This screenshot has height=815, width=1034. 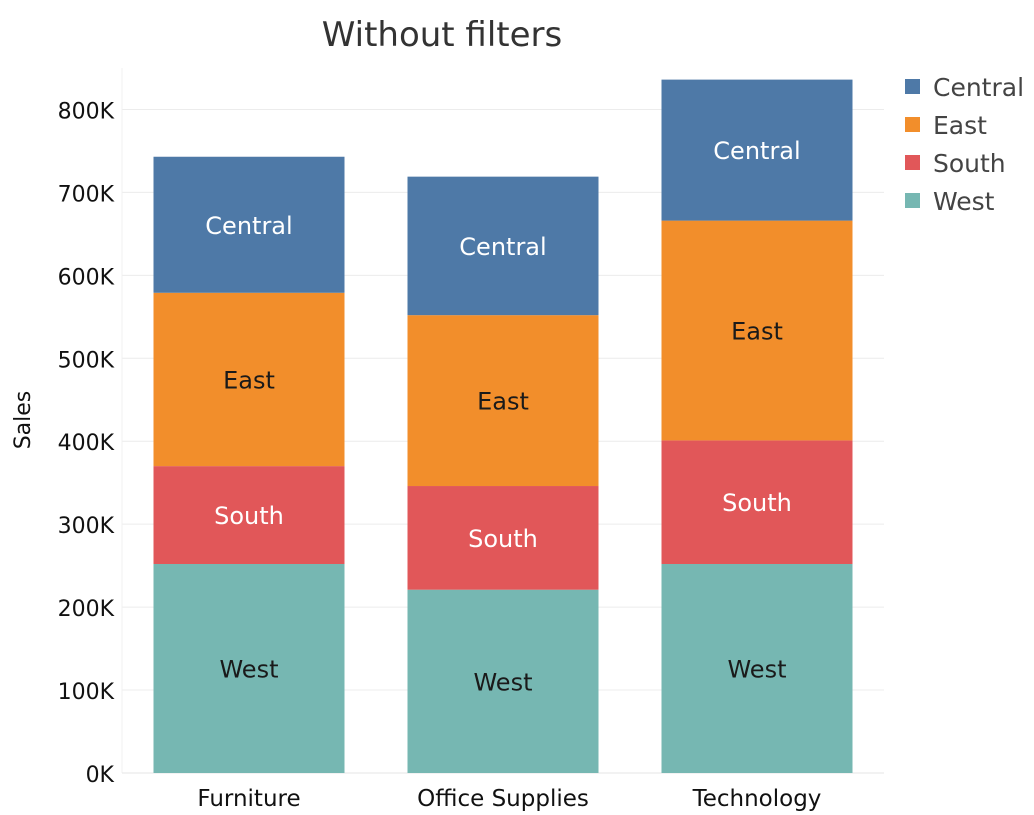 What do you see at coordinates (964, 144) in the screenshot?
I see `legend: Central East South West` at bounding box center [964, 144].